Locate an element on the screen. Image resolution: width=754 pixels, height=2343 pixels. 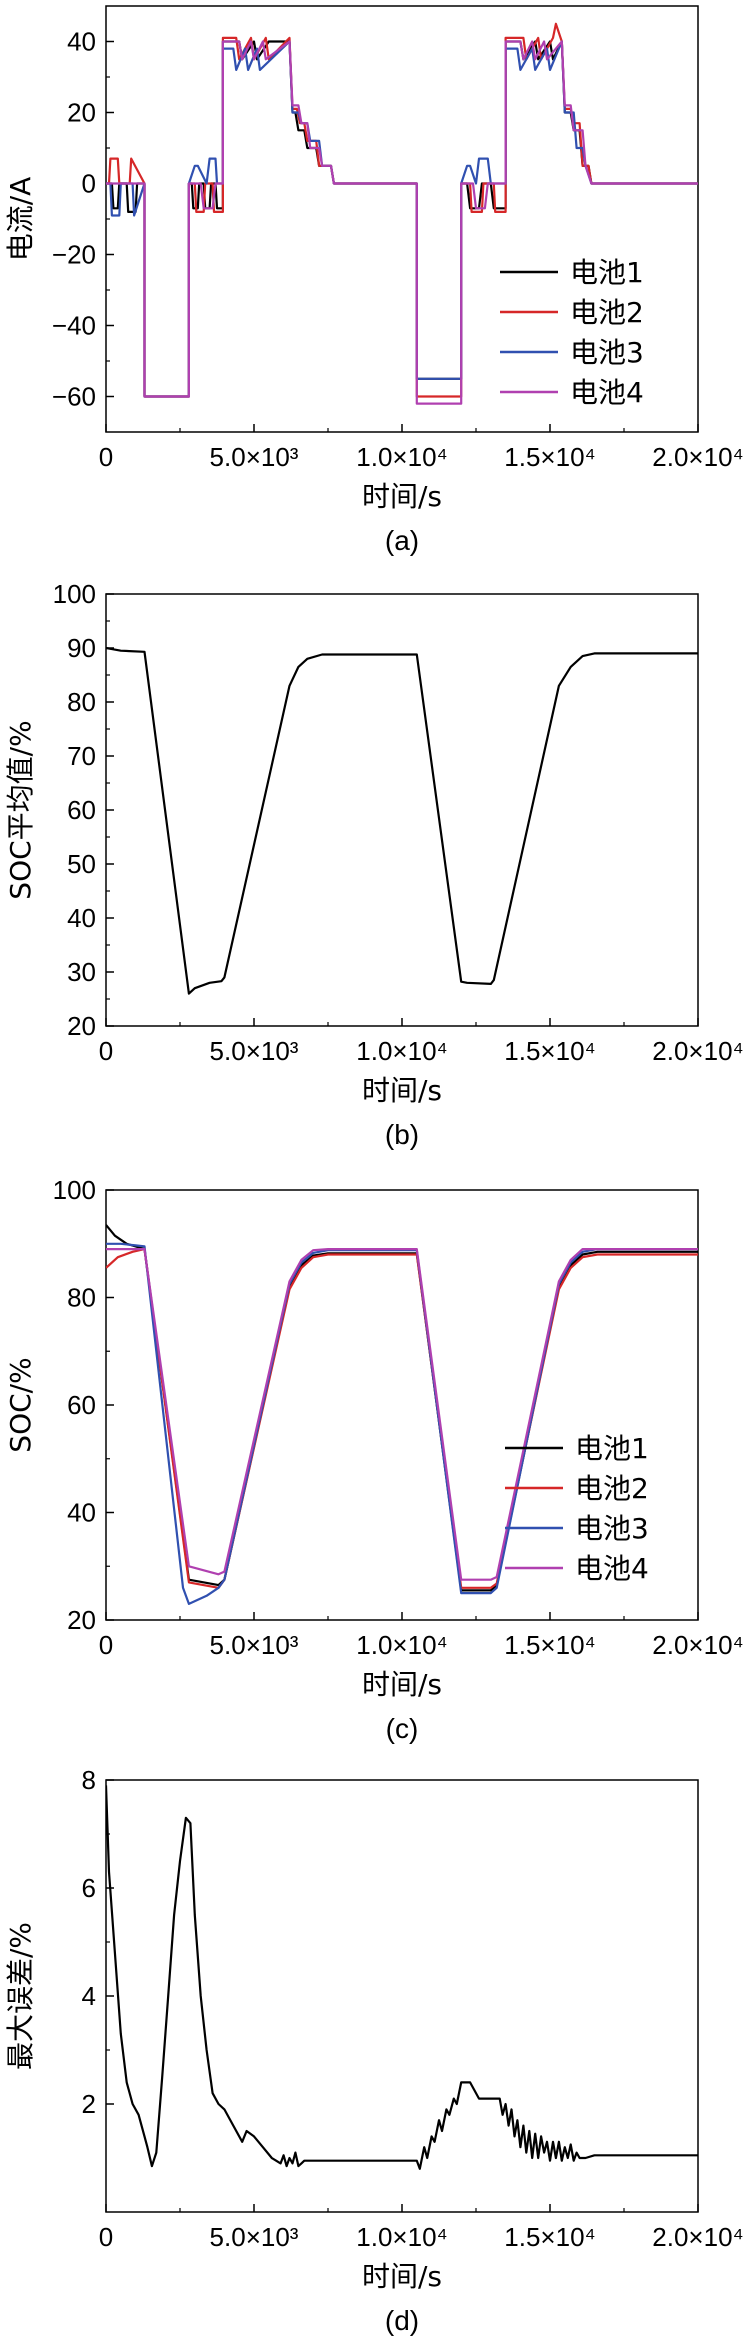
y-tick-label: −60 is located at coordinates (74, 397).